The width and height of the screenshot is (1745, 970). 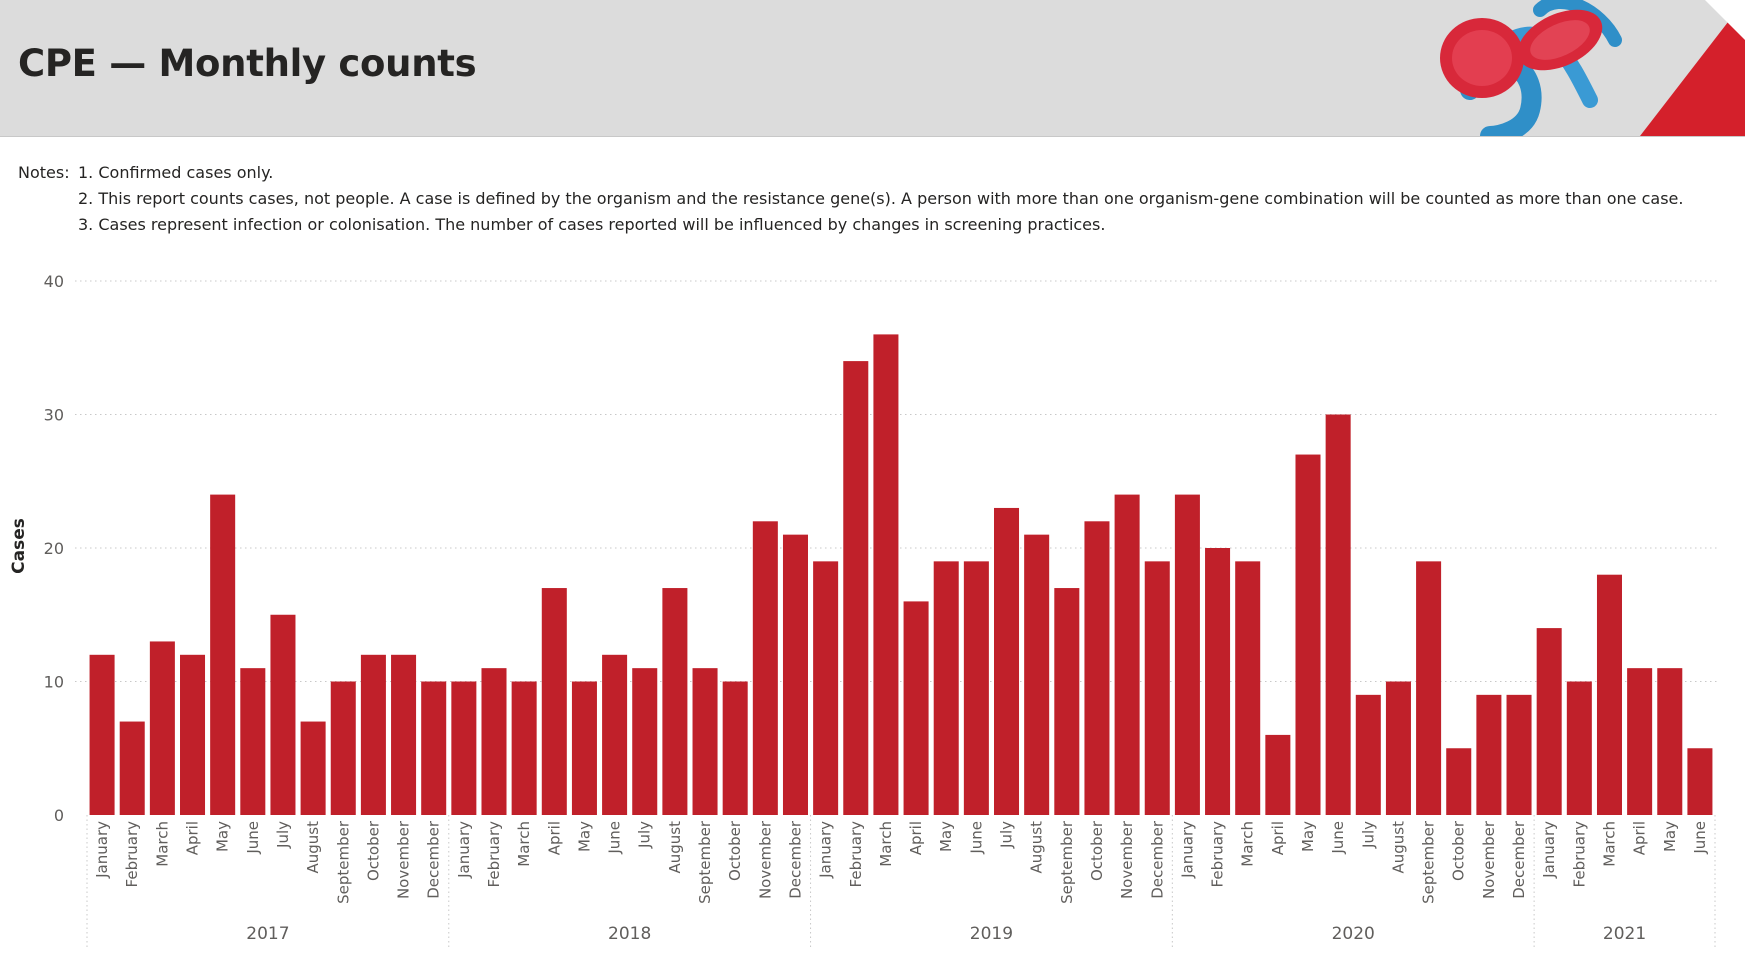 What do you see at coordinates (54, 682) in the screenshot?
I see `y-tick-label: 10` at bounding box center [54, 682].